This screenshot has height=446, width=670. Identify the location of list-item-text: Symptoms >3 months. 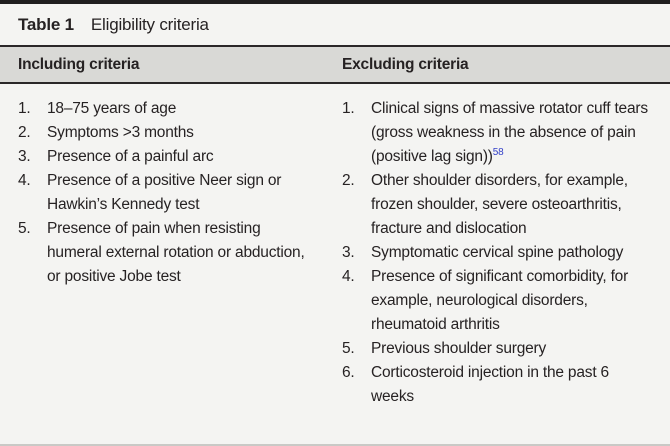
(120, 132).